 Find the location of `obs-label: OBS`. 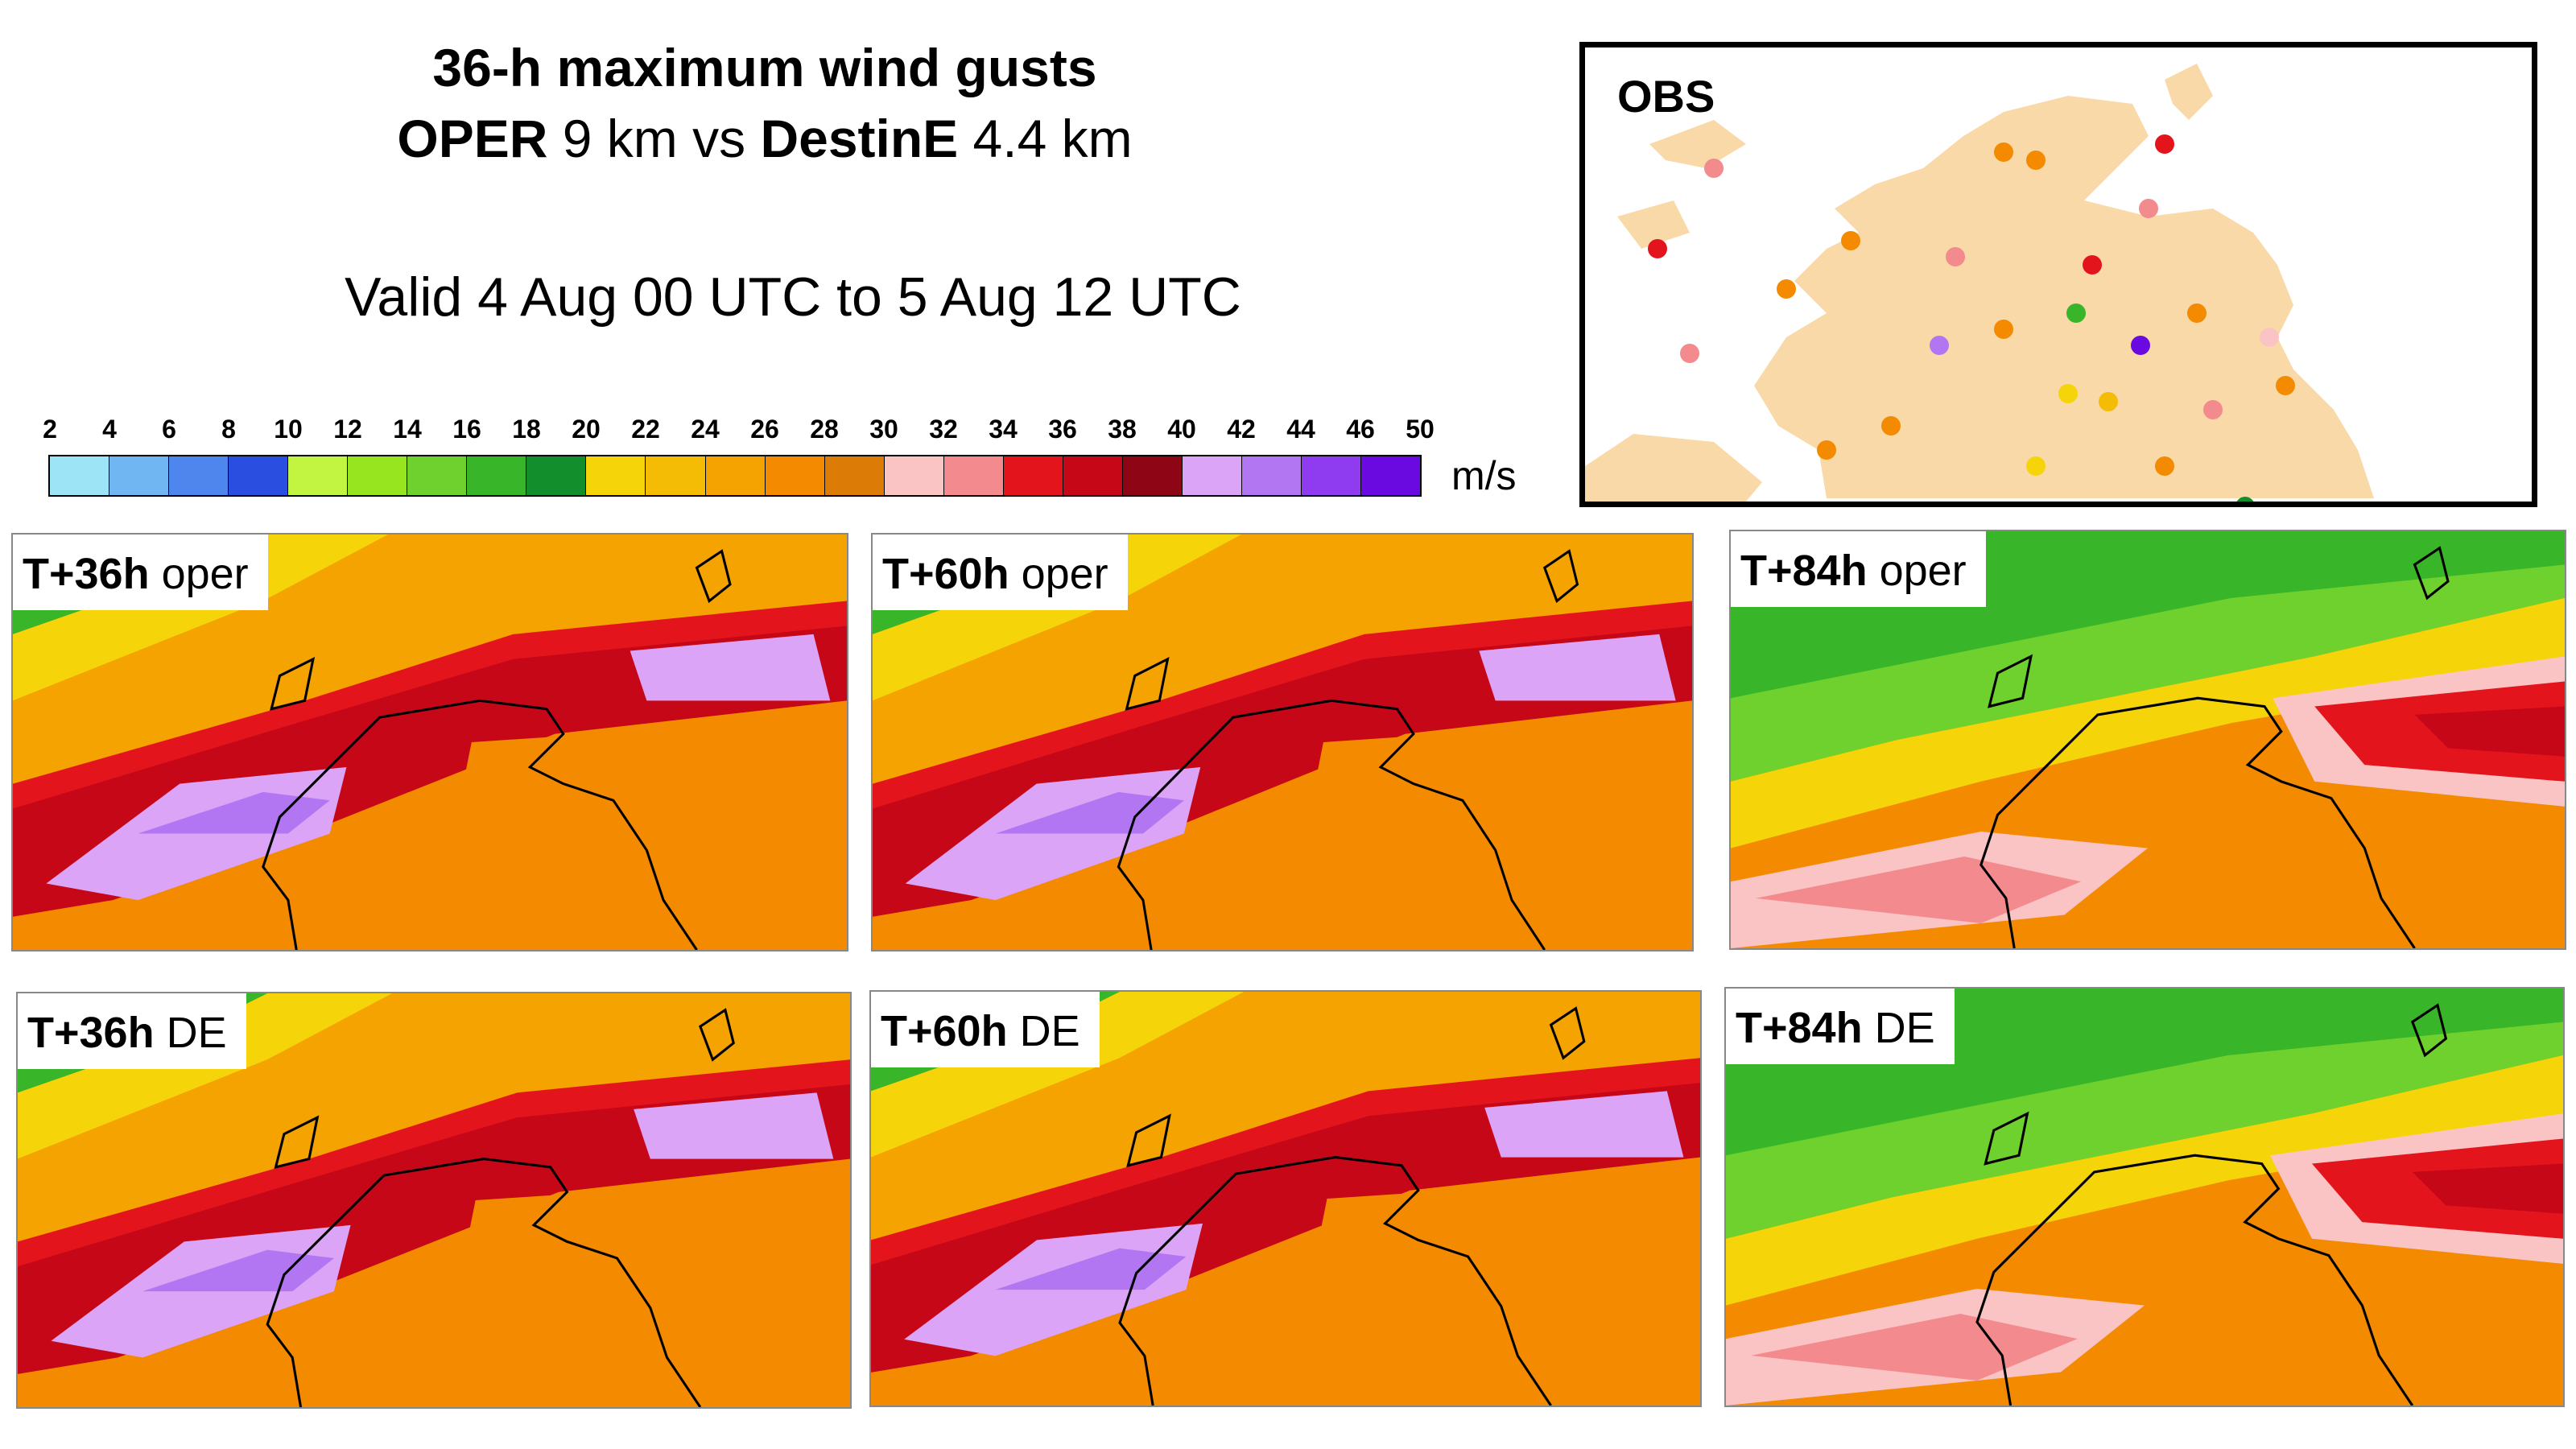

obs-label: OBS is located at coordinates (1666, 96).